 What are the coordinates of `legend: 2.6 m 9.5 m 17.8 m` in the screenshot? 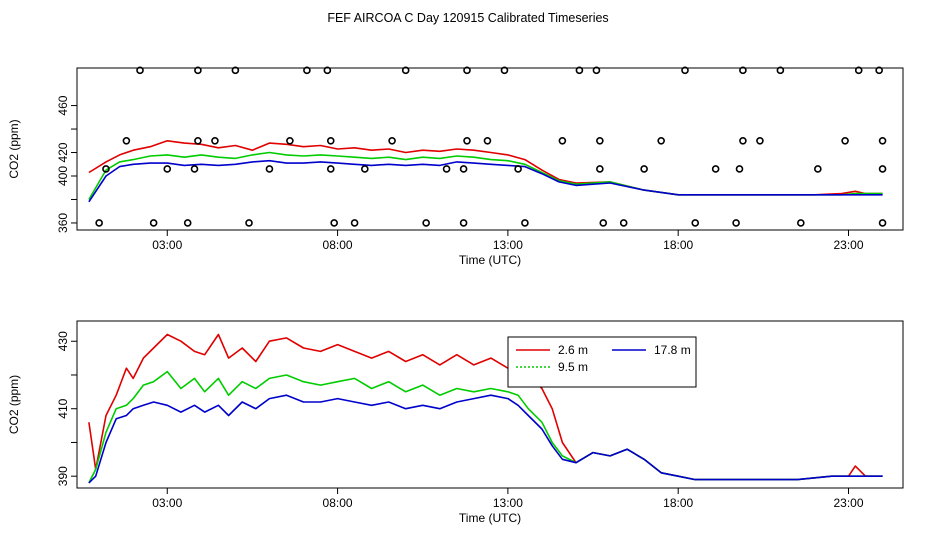 It's located at (602, 362).